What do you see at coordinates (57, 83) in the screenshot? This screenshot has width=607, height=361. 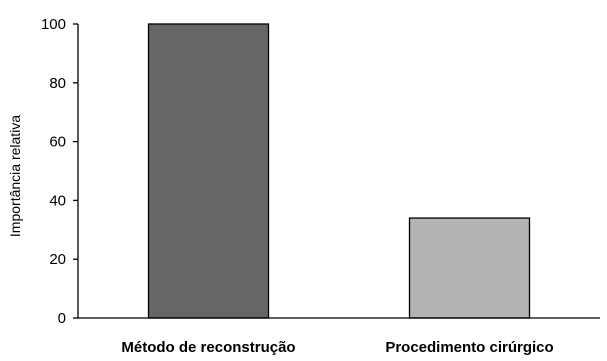 I see `y-tick-label: 80` at bounding box center [57, 83].